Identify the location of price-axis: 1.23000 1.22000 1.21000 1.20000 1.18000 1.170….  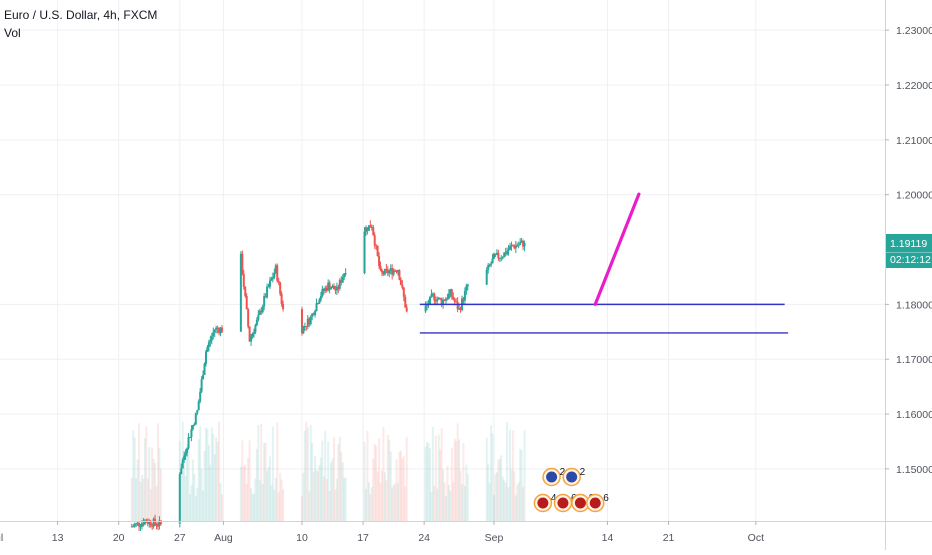
(908, 275).